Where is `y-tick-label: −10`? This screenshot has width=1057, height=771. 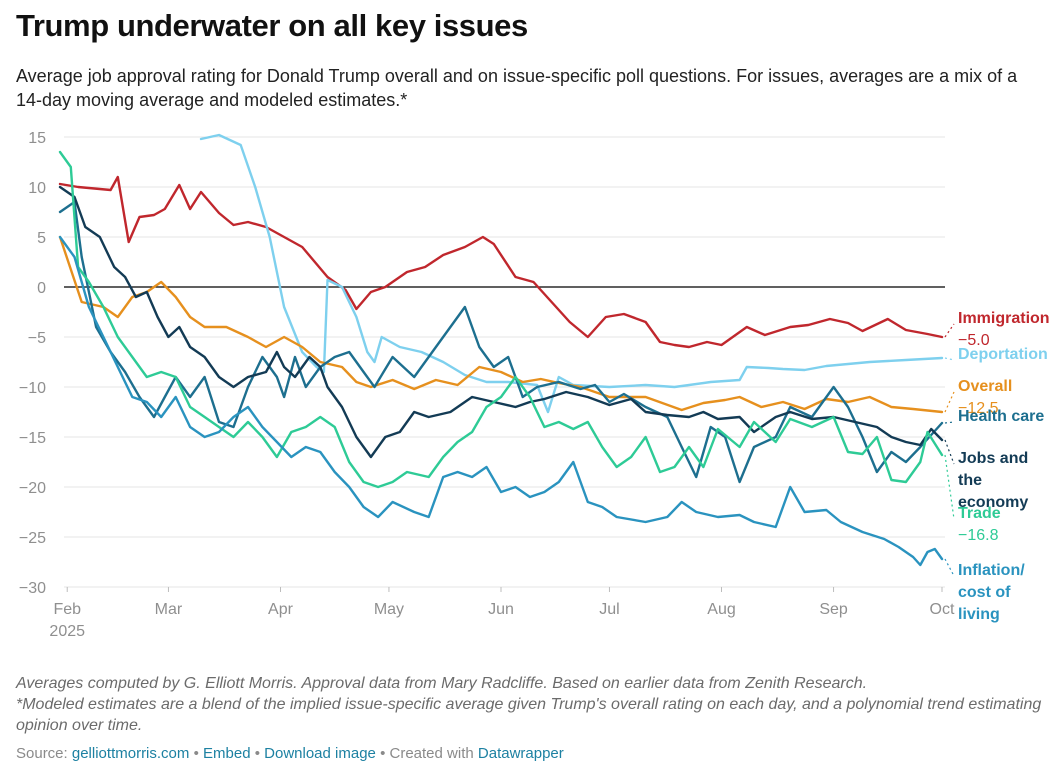
y-tick-label: −10 is located at coordinates (32, 388).